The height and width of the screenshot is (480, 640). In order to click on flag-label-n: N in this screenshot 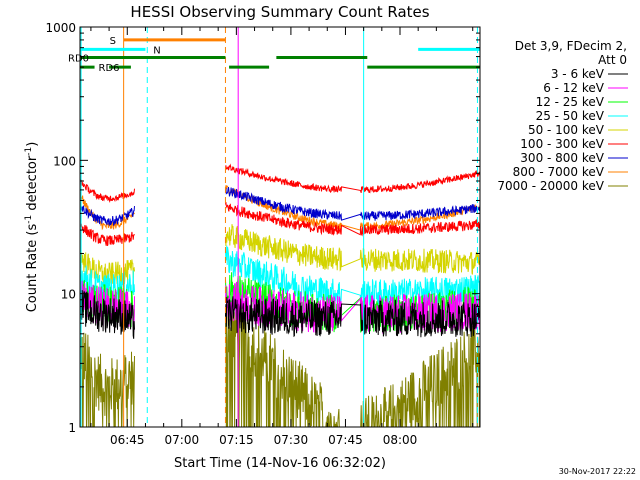, I will do `click(156, 50)`.